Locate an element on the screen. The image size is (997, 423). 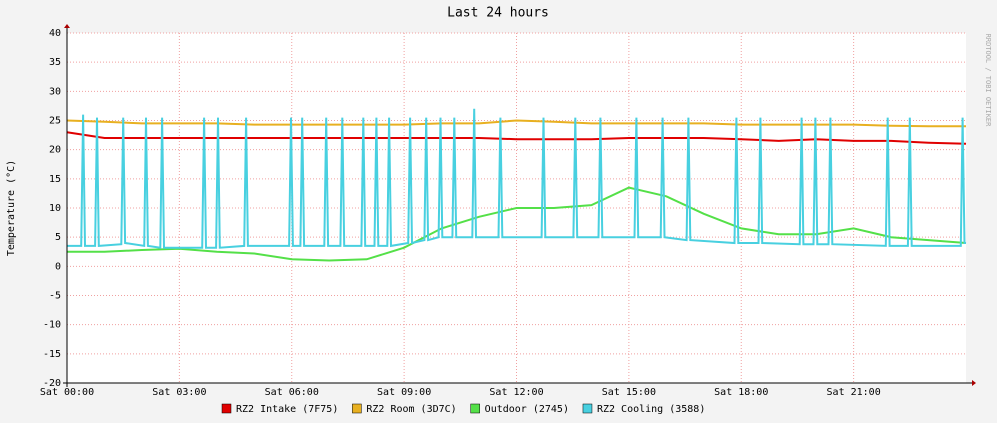
x-arrow is located at coordinates (974, 383).